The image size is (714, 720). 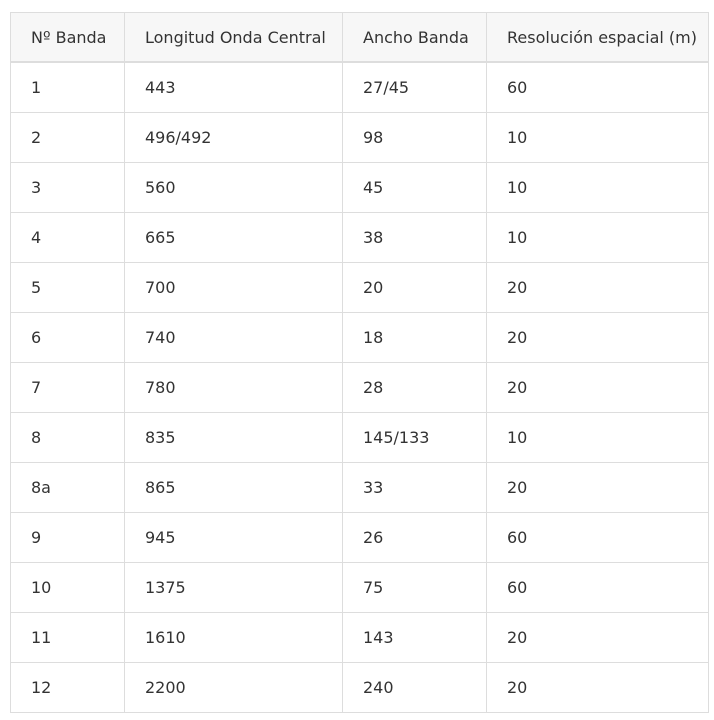 What do you see at coordinates (414, 337) in the screenshot?
I see `cell-bandwidth: 18` at bounding box center [414, 337].